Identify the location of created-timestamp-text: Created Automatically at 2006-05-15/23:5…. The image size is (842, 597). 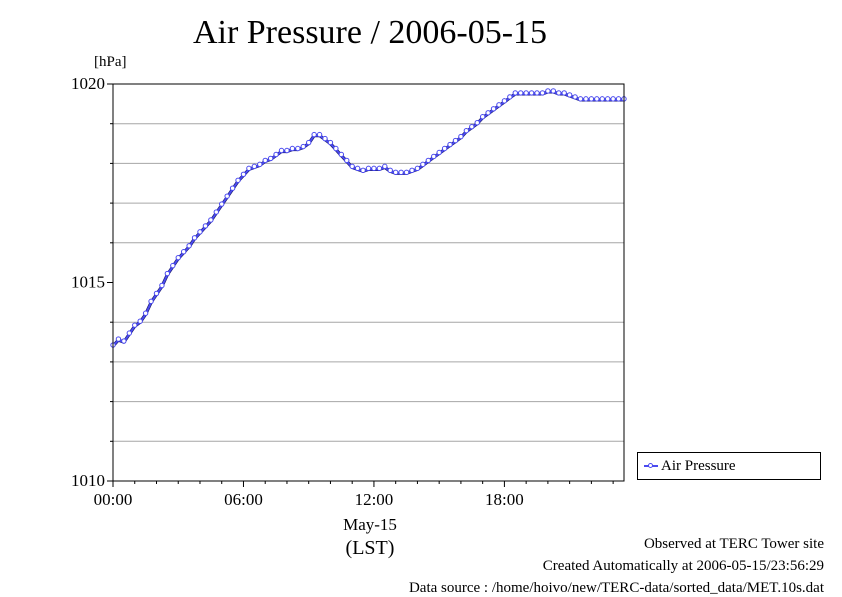
(683, 566).